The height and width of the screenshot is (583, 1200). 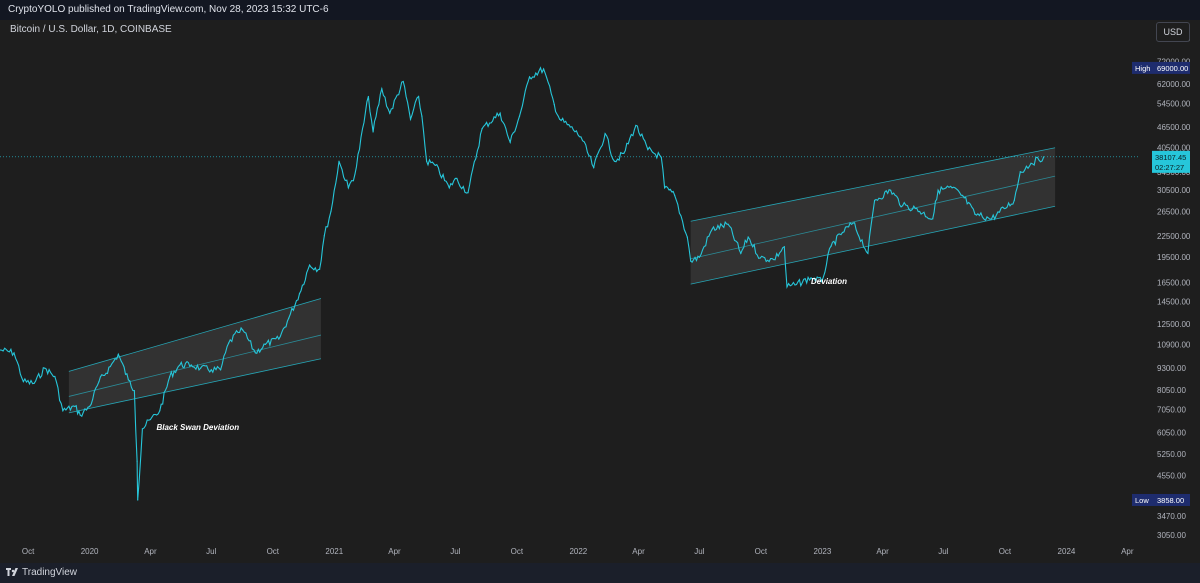 I want to click on channel-1-mid-line, so click(x=195, y=365).